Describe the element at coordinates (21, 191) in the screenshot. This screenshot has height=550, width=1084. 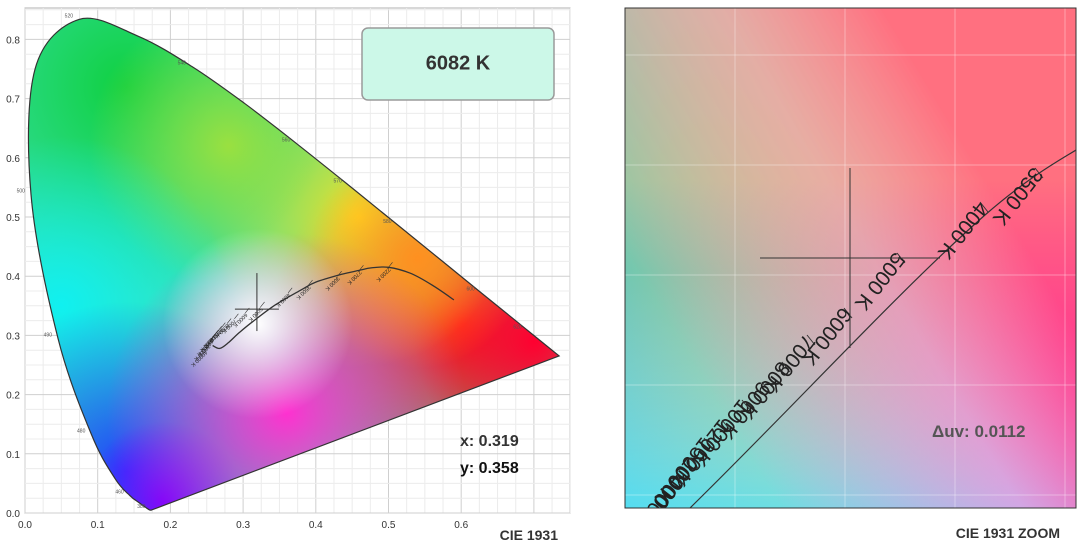
I see `wavelength-label: 500` at that location.